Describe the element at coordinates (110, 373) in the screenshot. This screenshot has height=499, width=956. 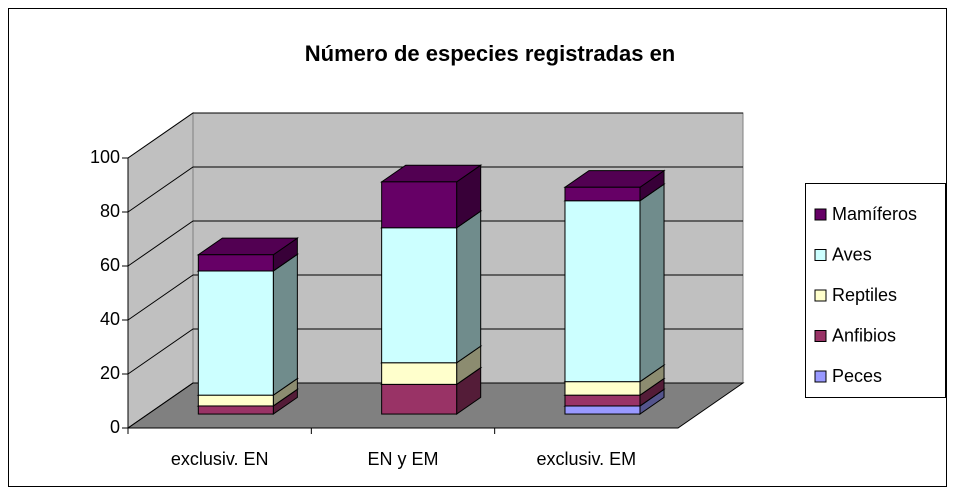
I see `y-tick-label: 20` at that location.